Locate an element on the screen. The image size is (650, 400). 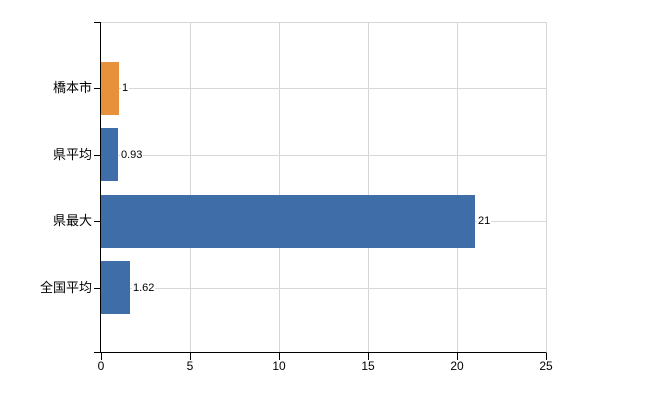
y-axis-bottom-tick is located at coordinates (97, 352).